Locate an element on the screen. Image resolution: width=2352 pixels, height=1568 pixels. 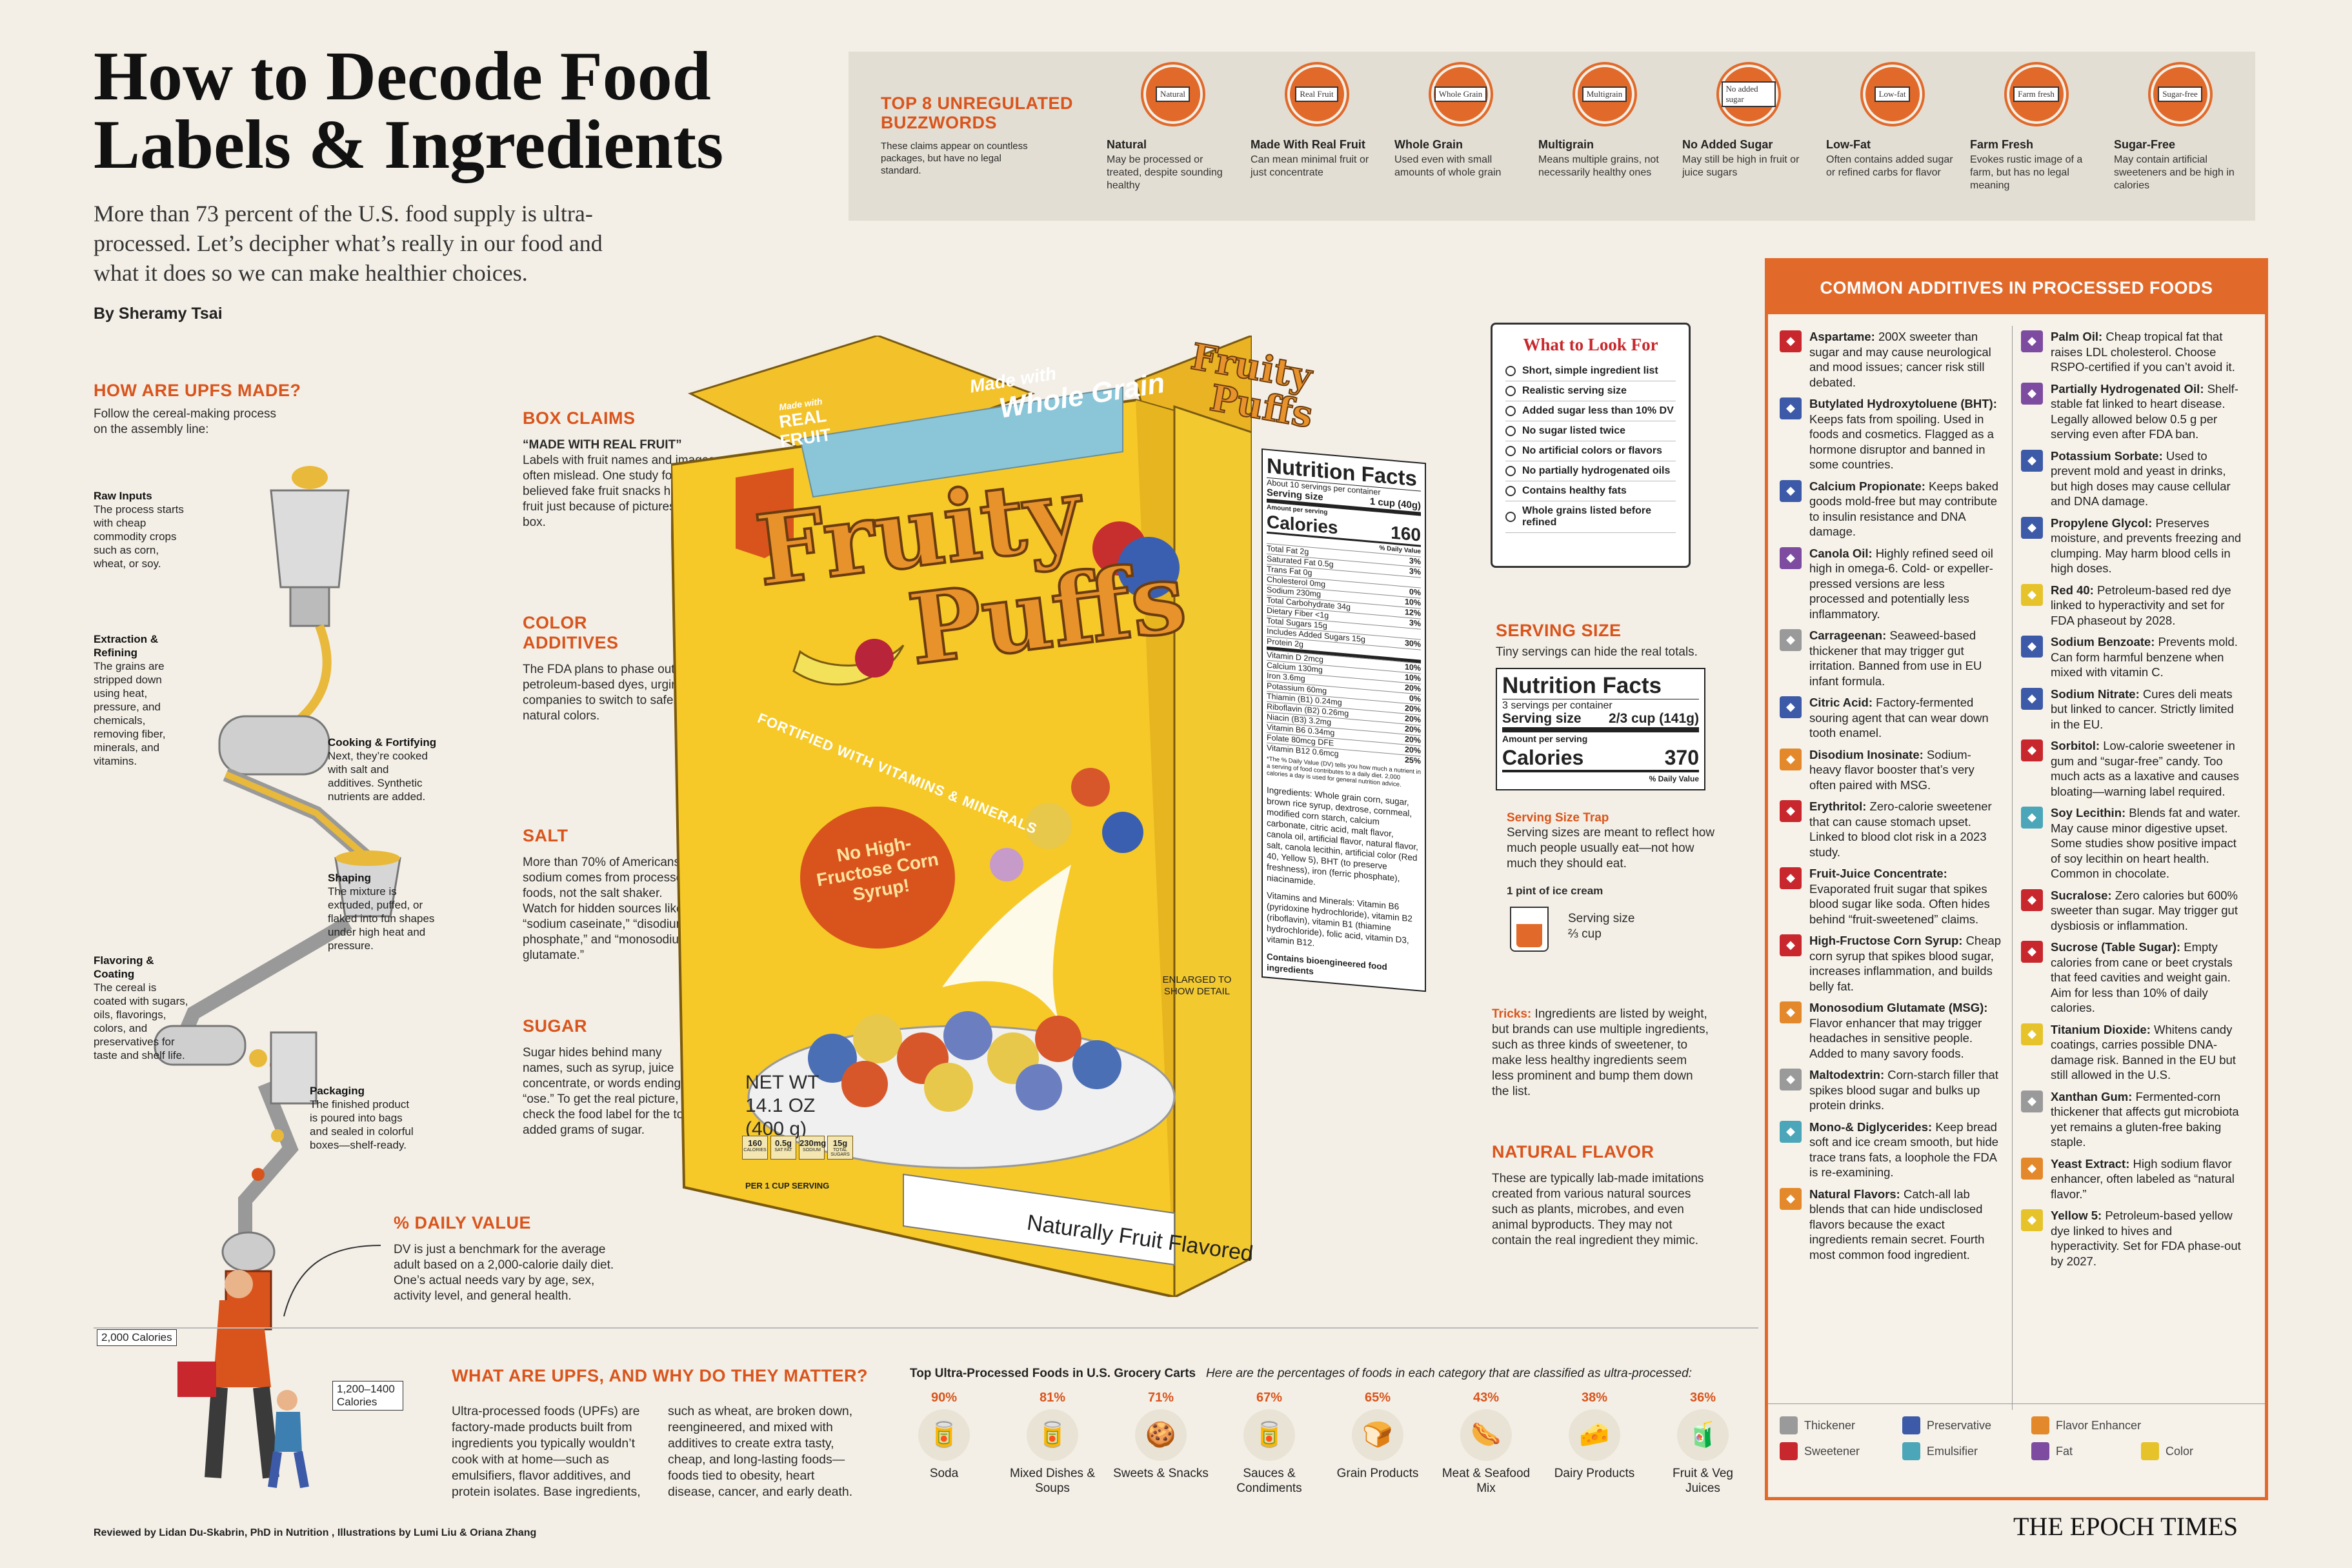
legend-item: Fat is located at coordinates (2052, 1451).